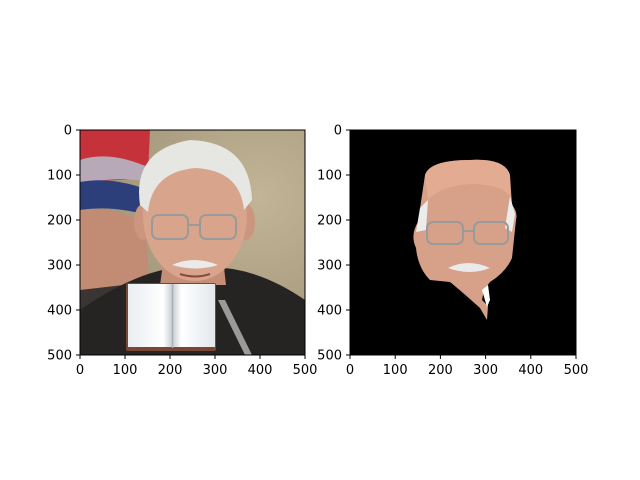  What do you see at coordinates (59, 221) in the screenshot?
I see `y-tick-label-left-2: 200` at bounding box center [59, 221].